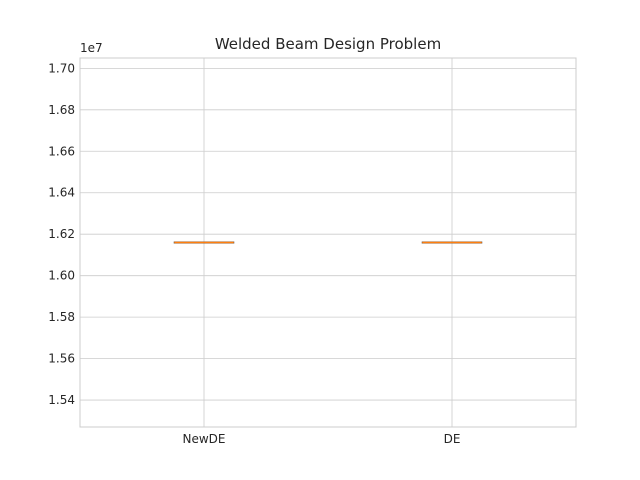 The image size is (640, 480). I want to click on y-tick-label: 1.56, so click(61, 359).